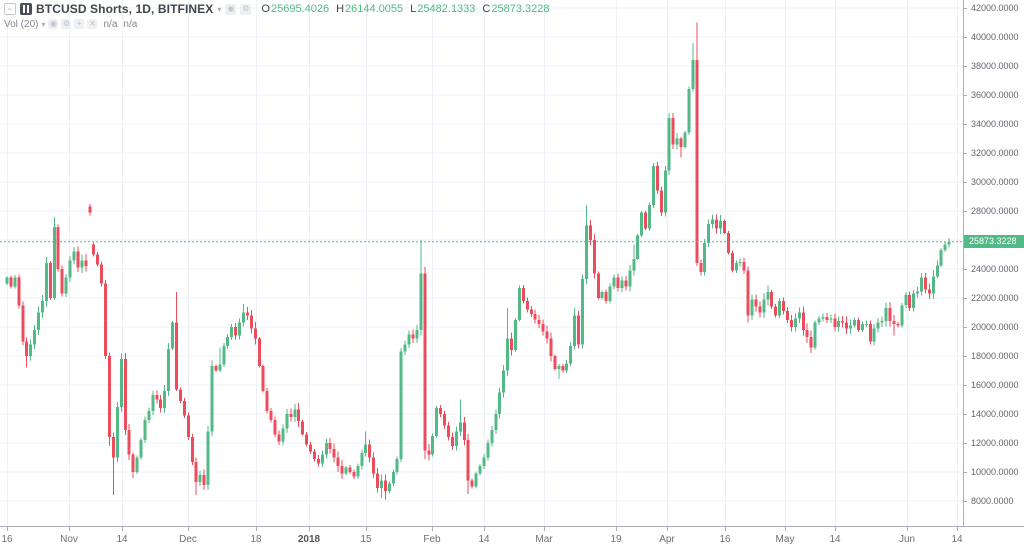 This screenshot has width=1024, height=550. I want to click on y-axis-label: 24000.0000, so click(995, 269).